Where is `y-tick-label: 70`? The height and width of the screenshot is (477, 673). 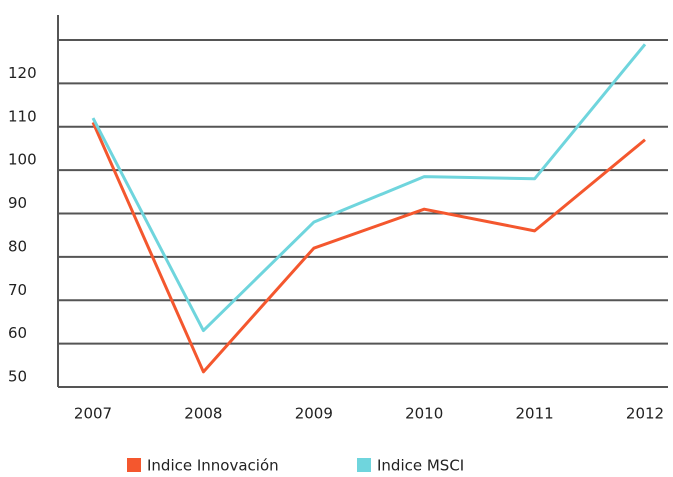
y-tick-label: 70 is located at coordinates (17, 290).